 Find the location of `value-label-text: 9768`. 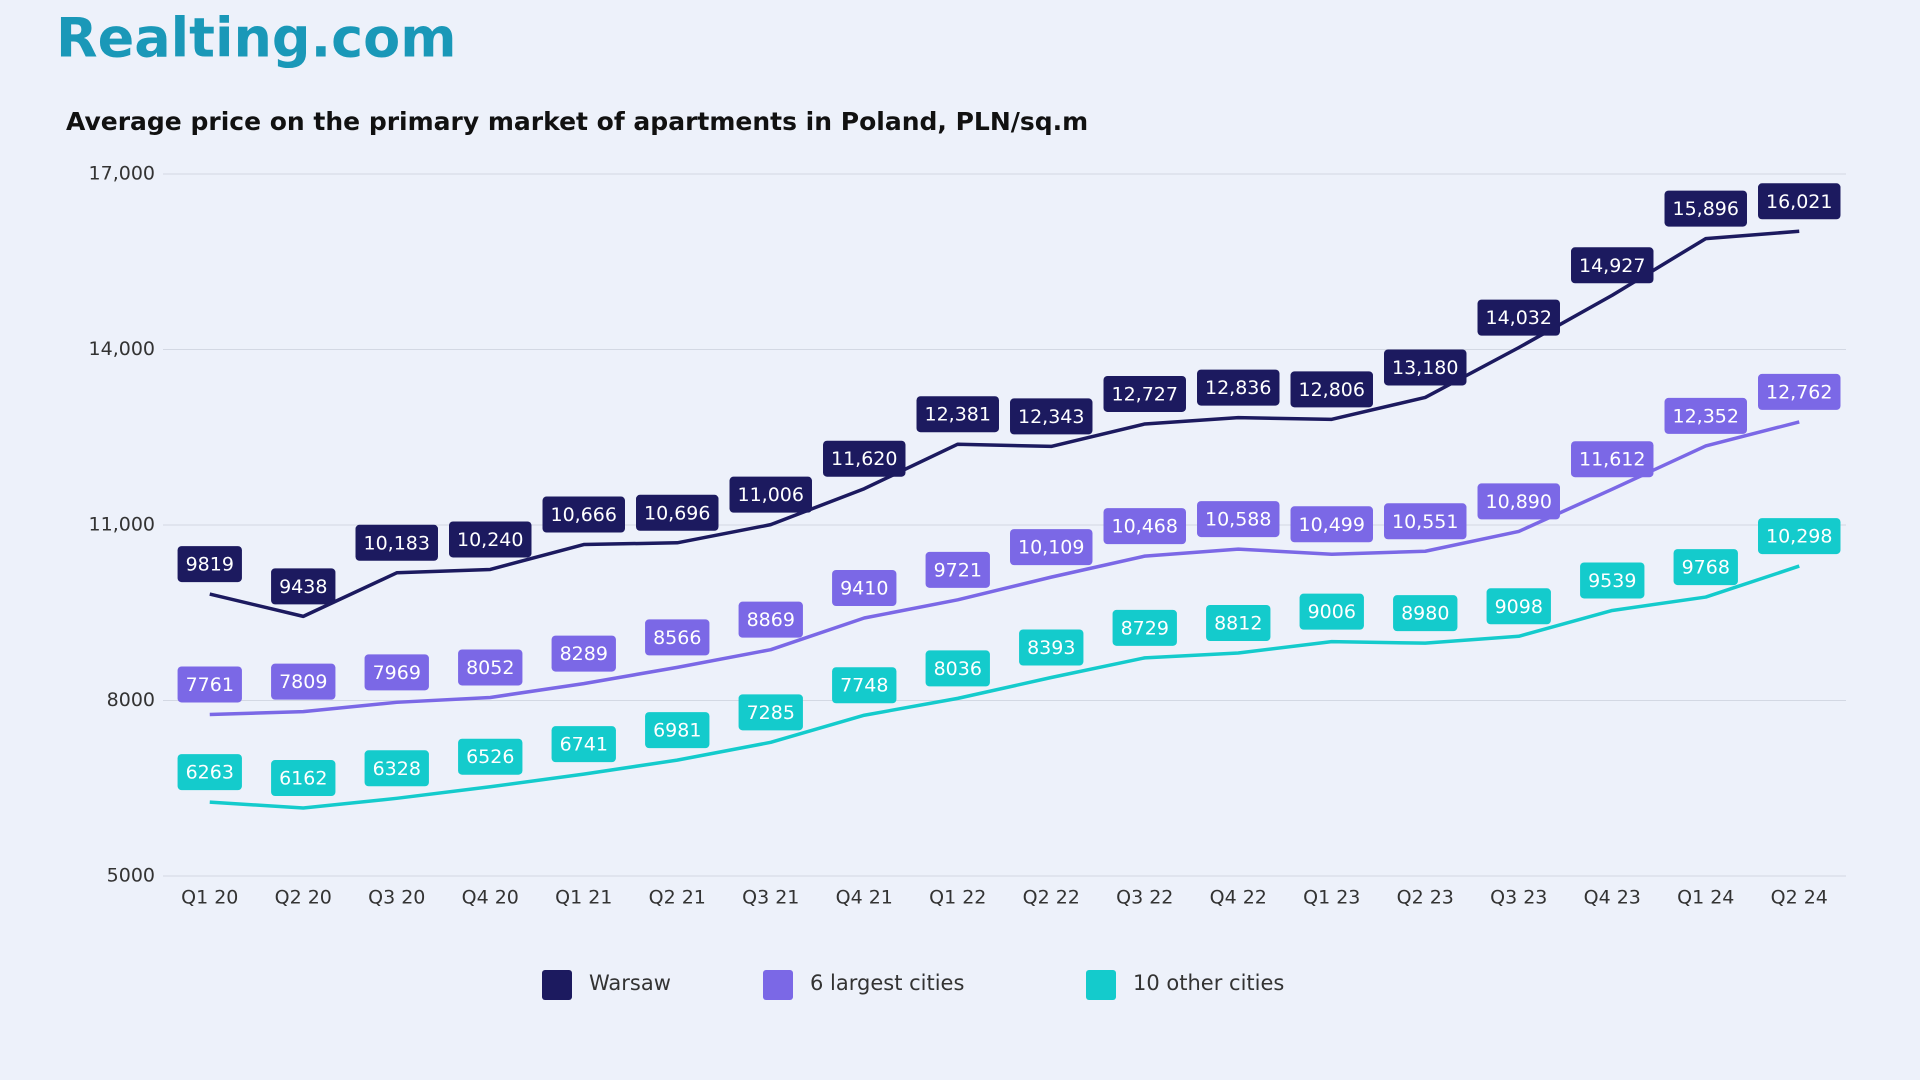

value-label-text: 9768 is located at coordinates (1706, 568).